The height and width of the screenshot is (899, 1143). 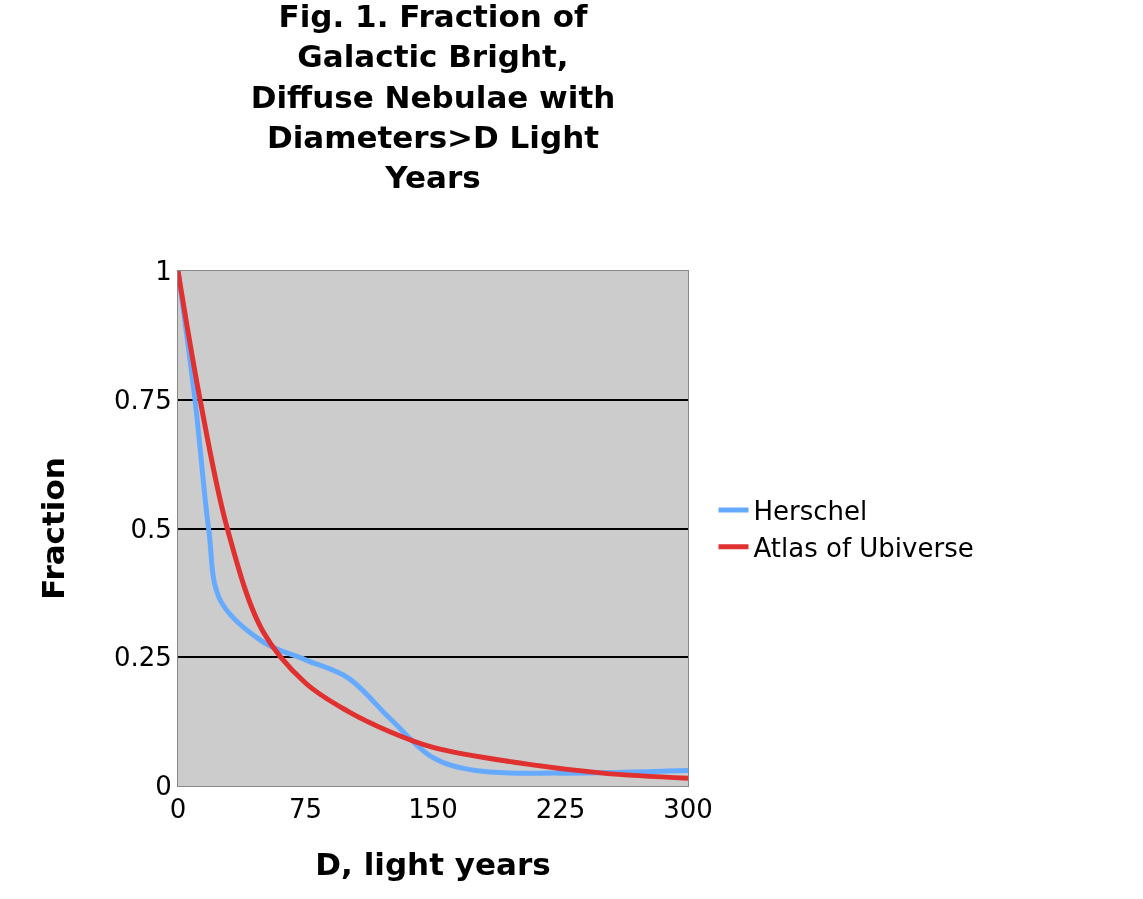 I want to click on x-tick-label: 300, so click(x=688, y=809).